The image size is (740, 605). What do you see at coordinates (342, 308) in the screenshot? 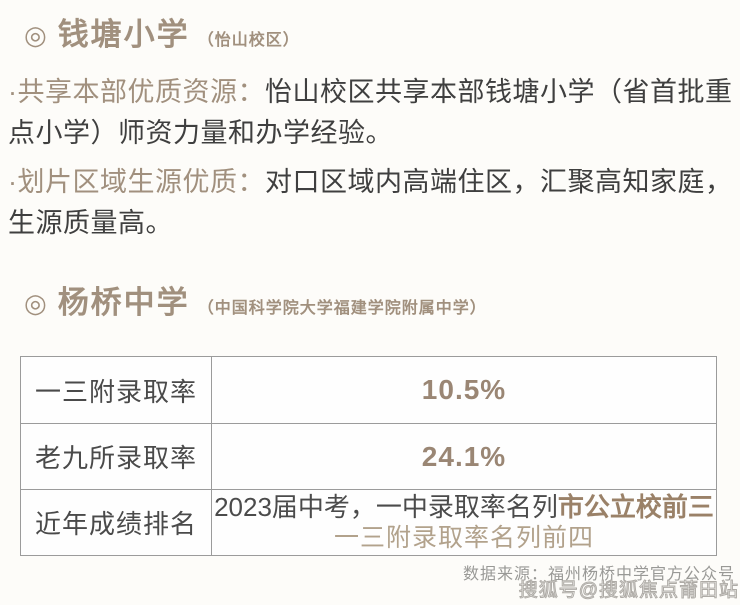
I see `affiliation-subtitle: （中国科学院大学福建学院附属中学）` at bounding box center [342, 308].